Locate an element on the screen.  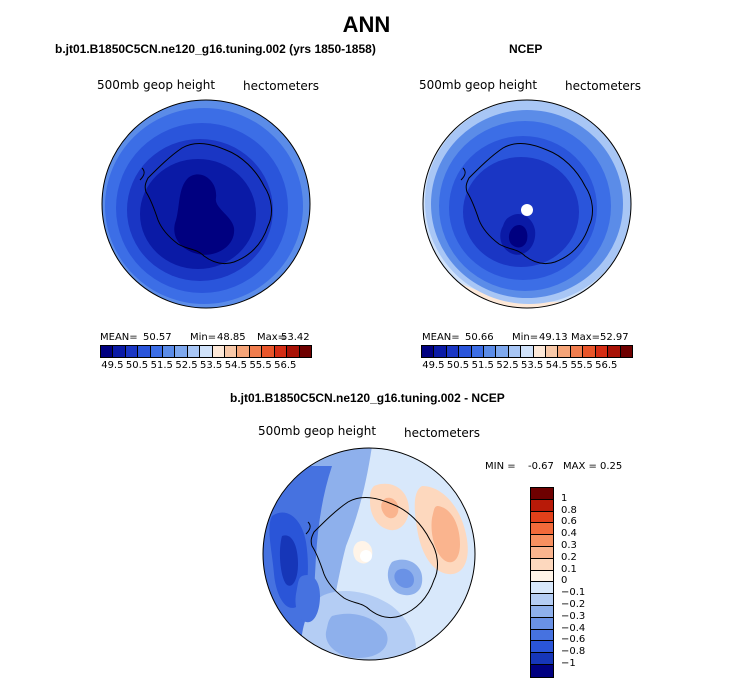
right-min-value: 49.13 is located at coordinates (553, 337).